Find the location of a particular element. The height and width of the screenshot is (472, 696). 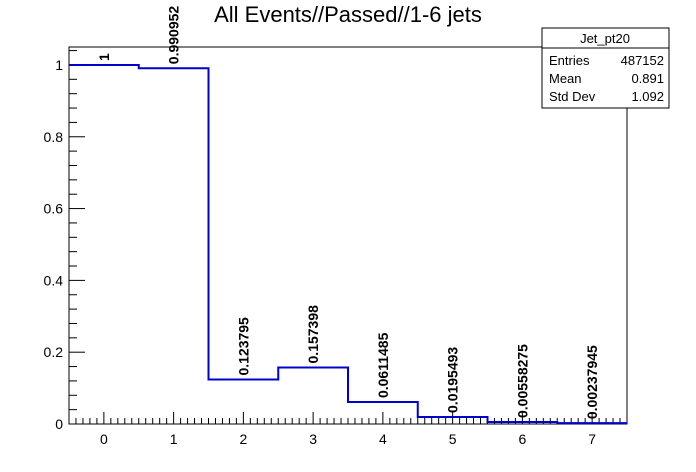

bin-value-label: 0.0611485 is located at coordinates (383, 365).